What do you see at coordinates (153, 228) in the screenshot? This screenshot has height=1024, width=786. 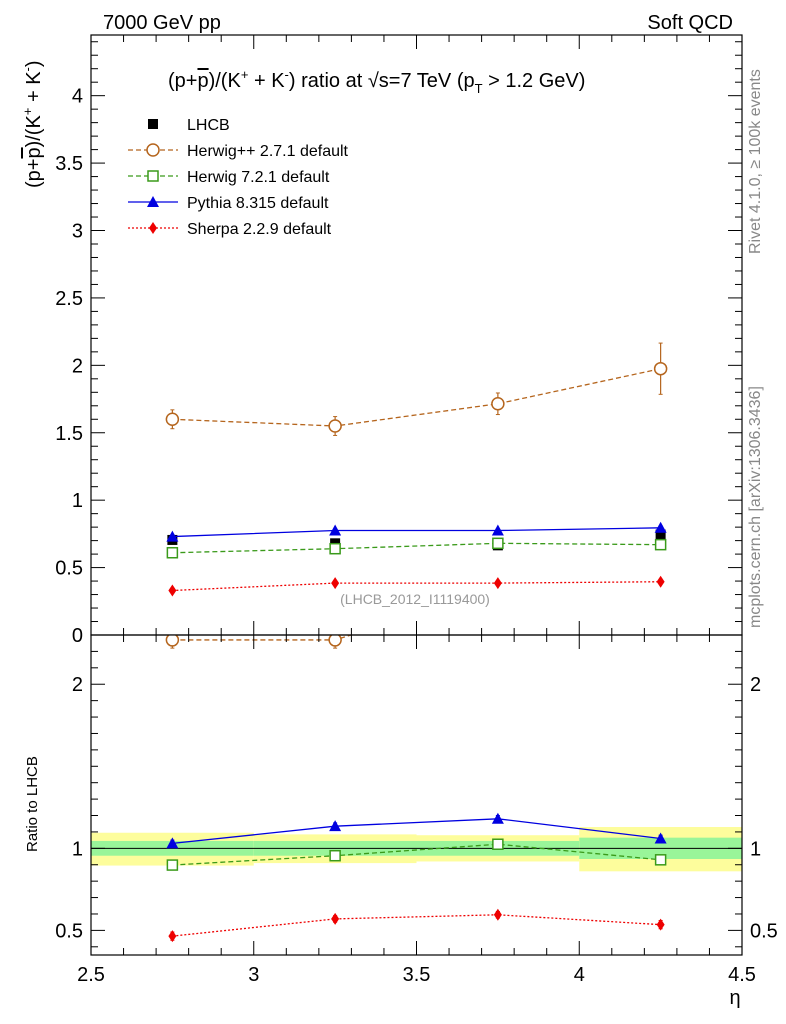 I see `legend-marker-sherpa` at bounding box center [153, 228].